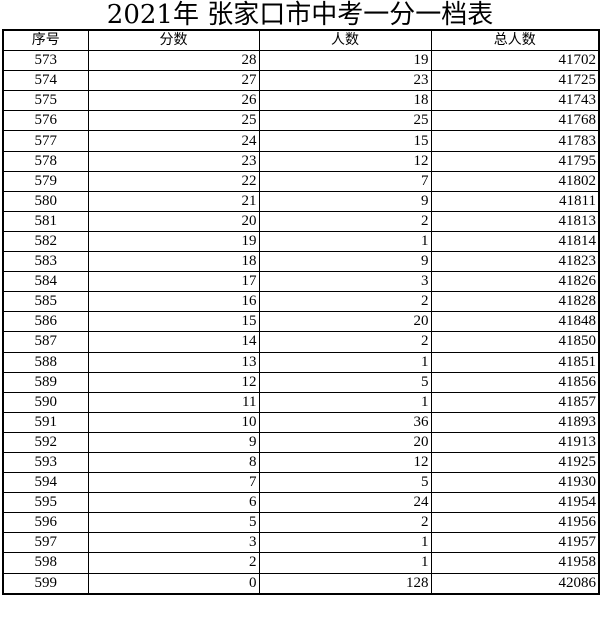  What do you see at coordinates (515, 241) in the screenshot?
I see `cell-total: 41814` at bounding box center [515, 241].